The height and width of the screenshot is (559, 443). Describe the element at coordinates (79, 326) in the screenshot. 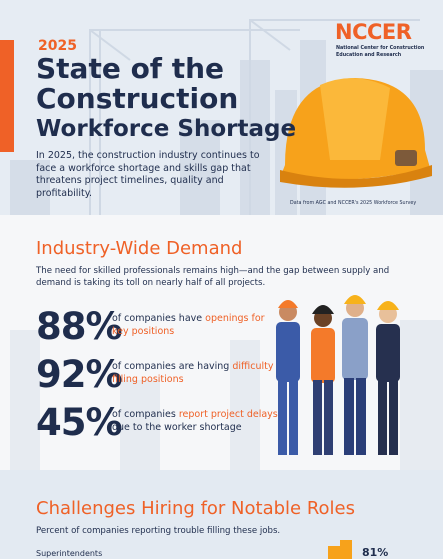

I see `stat-value: 88%` at that location.